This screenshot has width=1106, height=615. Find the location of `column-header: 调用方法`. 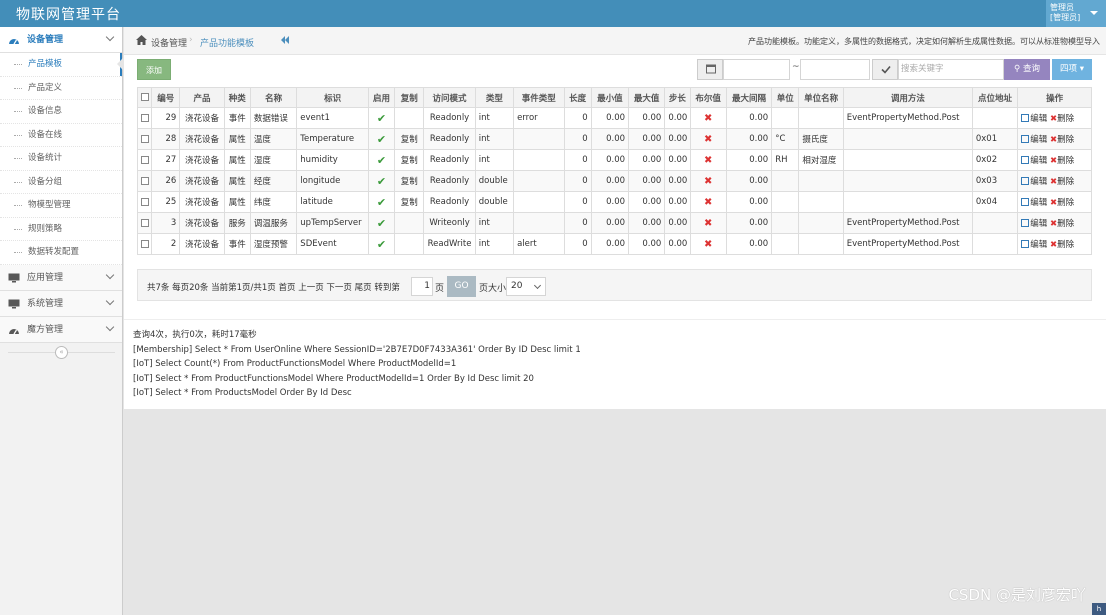

column-header: 调用方法 is located at coordinates (907, 97).